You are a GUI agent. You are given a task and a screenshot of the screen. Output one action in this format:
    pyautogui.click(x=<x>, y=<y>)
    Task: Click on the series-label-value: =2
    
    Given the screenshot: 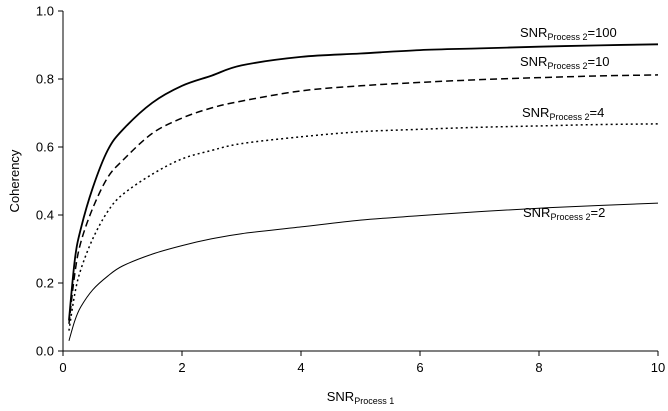 What is the action you would take?
    pyautogui.click(x=597, y=212)
    